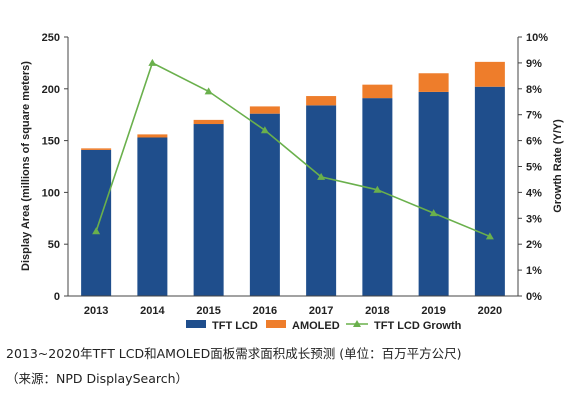 The image size is (570, 404). What do you see at coordinates (265, 311) in the screenshot?
I see `x-tick-label: 2016` at bounding box center [265, 311].